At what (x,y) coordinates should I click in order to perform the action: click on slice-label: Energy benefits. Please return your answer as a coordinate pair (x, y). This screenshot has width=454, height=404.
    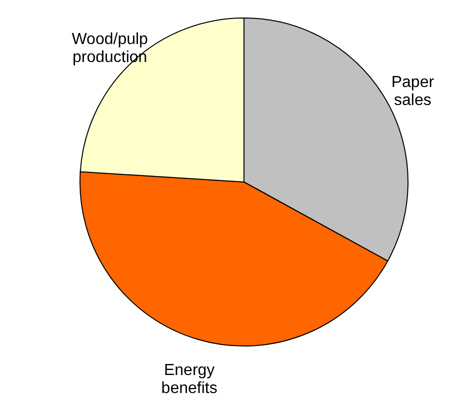
    Looking at the image, I should click on (189, 380).